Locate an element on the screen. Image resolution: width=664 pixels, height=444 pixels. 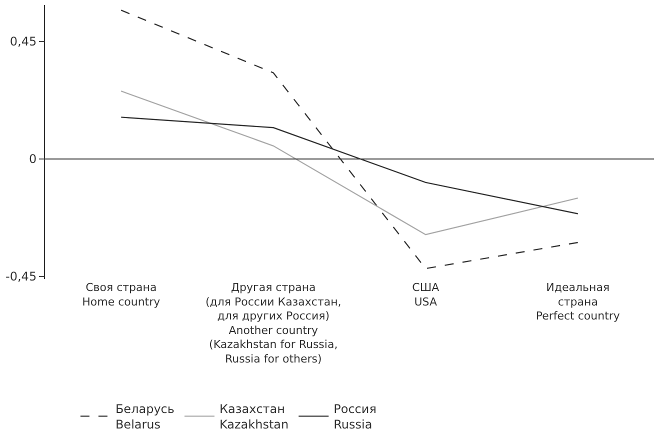
y-tick-label: 0,45 is located at coordinates (23, 41).